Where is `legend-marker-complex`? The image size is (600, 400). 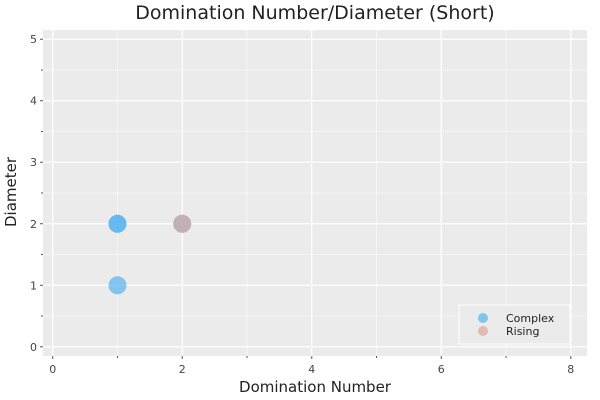 legend-marker-complex is located at coordinates (483, 318).